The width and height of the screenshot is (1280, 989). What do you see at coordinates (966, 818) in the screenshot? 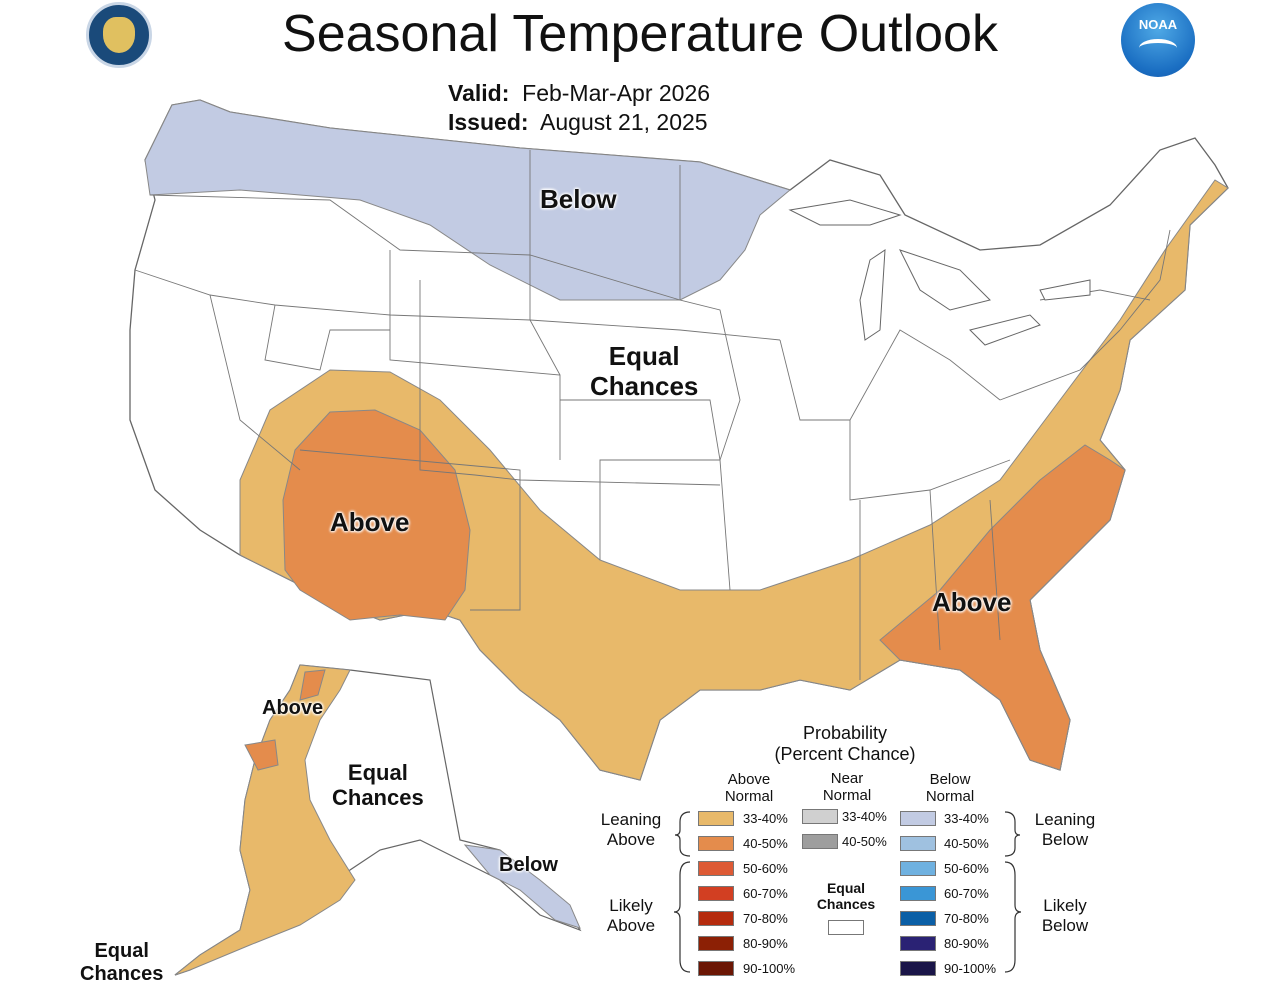
I see `legend-below-label-0: 33-40%` at bounding box center [966, 818].